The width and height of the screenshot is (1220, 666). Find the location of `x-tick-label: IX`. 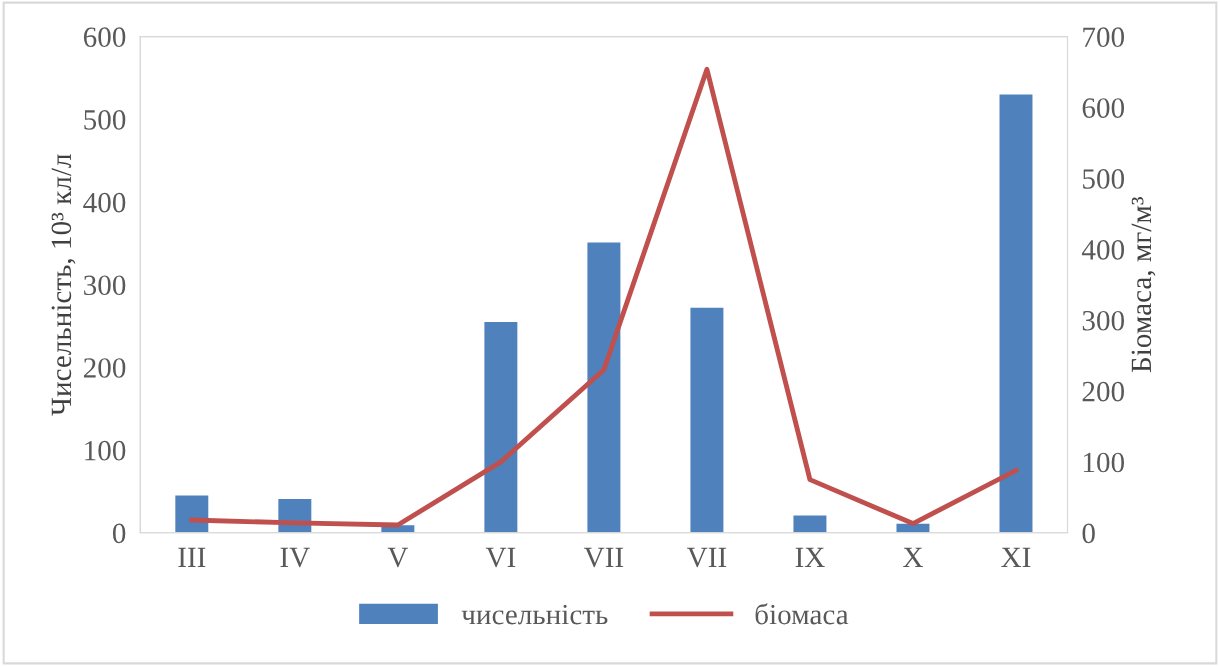

x-tick-label: IX is located at coordinates (810, 557).